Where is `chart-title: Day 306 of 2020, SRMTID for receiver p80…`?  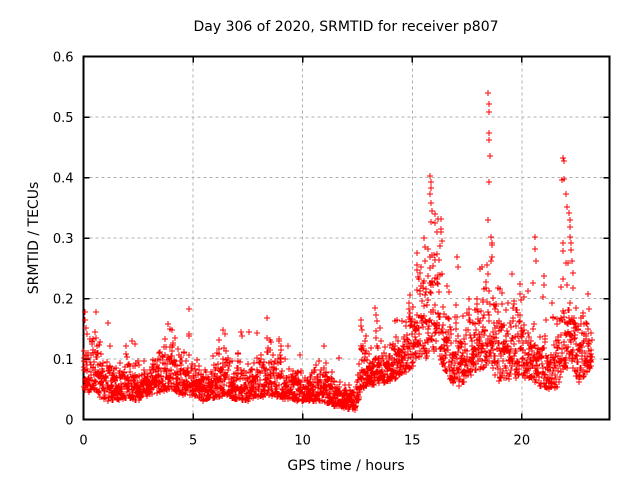 chart-title: Day 306 of 2020, SRMTID for receiver p80… is located at coordinates (345, 27).